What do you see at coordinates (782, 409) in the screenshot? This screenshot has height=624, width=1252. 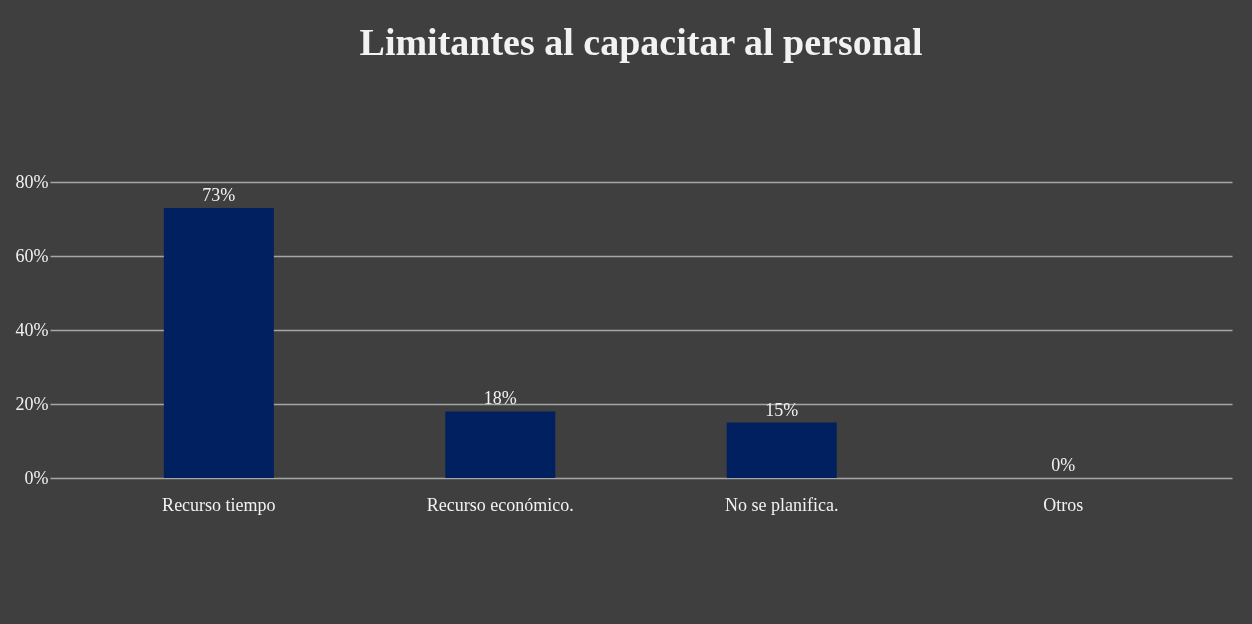 I see `data-label: 15%` at bounding box center [782, 409].